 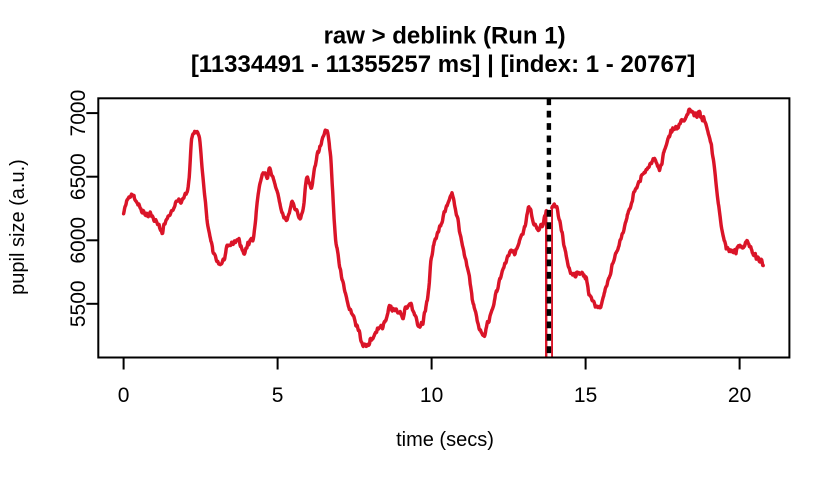 What do you see at coordinates (78, 113) in the screenshot?
I see `svg-text: 7000` at bounding box center [78, 113].